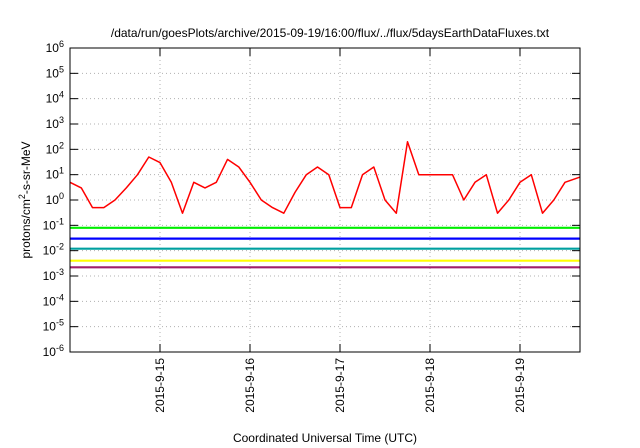  I want to click on y-tick-exponent: 1, so click(61, 171).